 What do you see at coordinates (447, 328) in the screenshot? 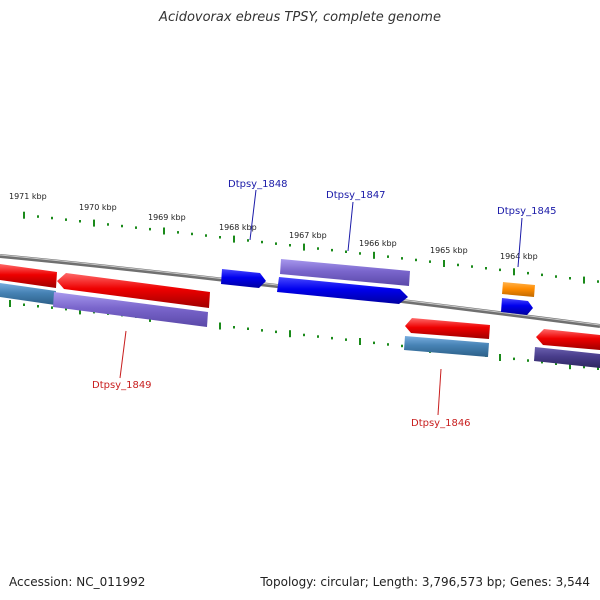
I see `gene-dtpsy-1846-arrow` at bounding box center [447, 328].